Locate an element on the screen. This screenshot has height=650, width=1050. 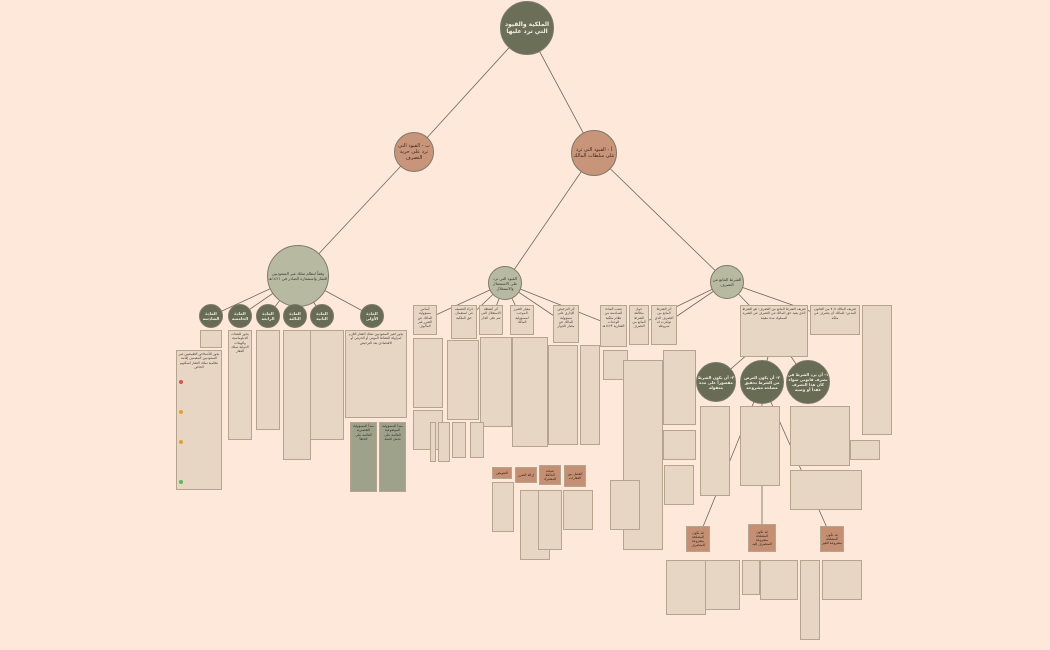
node-label: الفصل بين العقارات is located at coordinates (575, 475).